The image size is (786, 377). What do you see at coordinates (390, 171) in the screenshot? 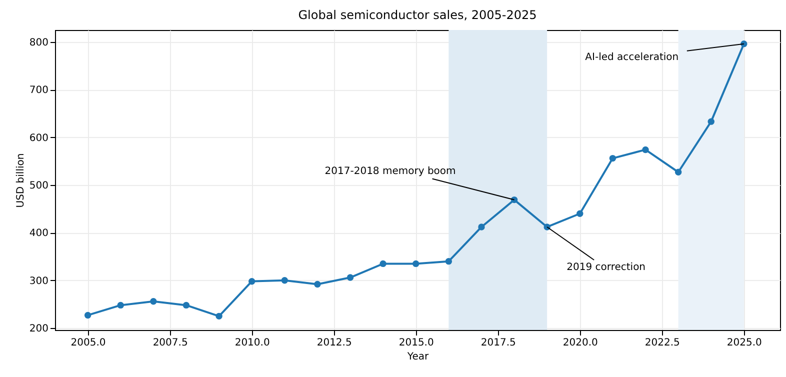
I see `annotation: 2017-2018 memory boom` at bounding box center [390, 171].